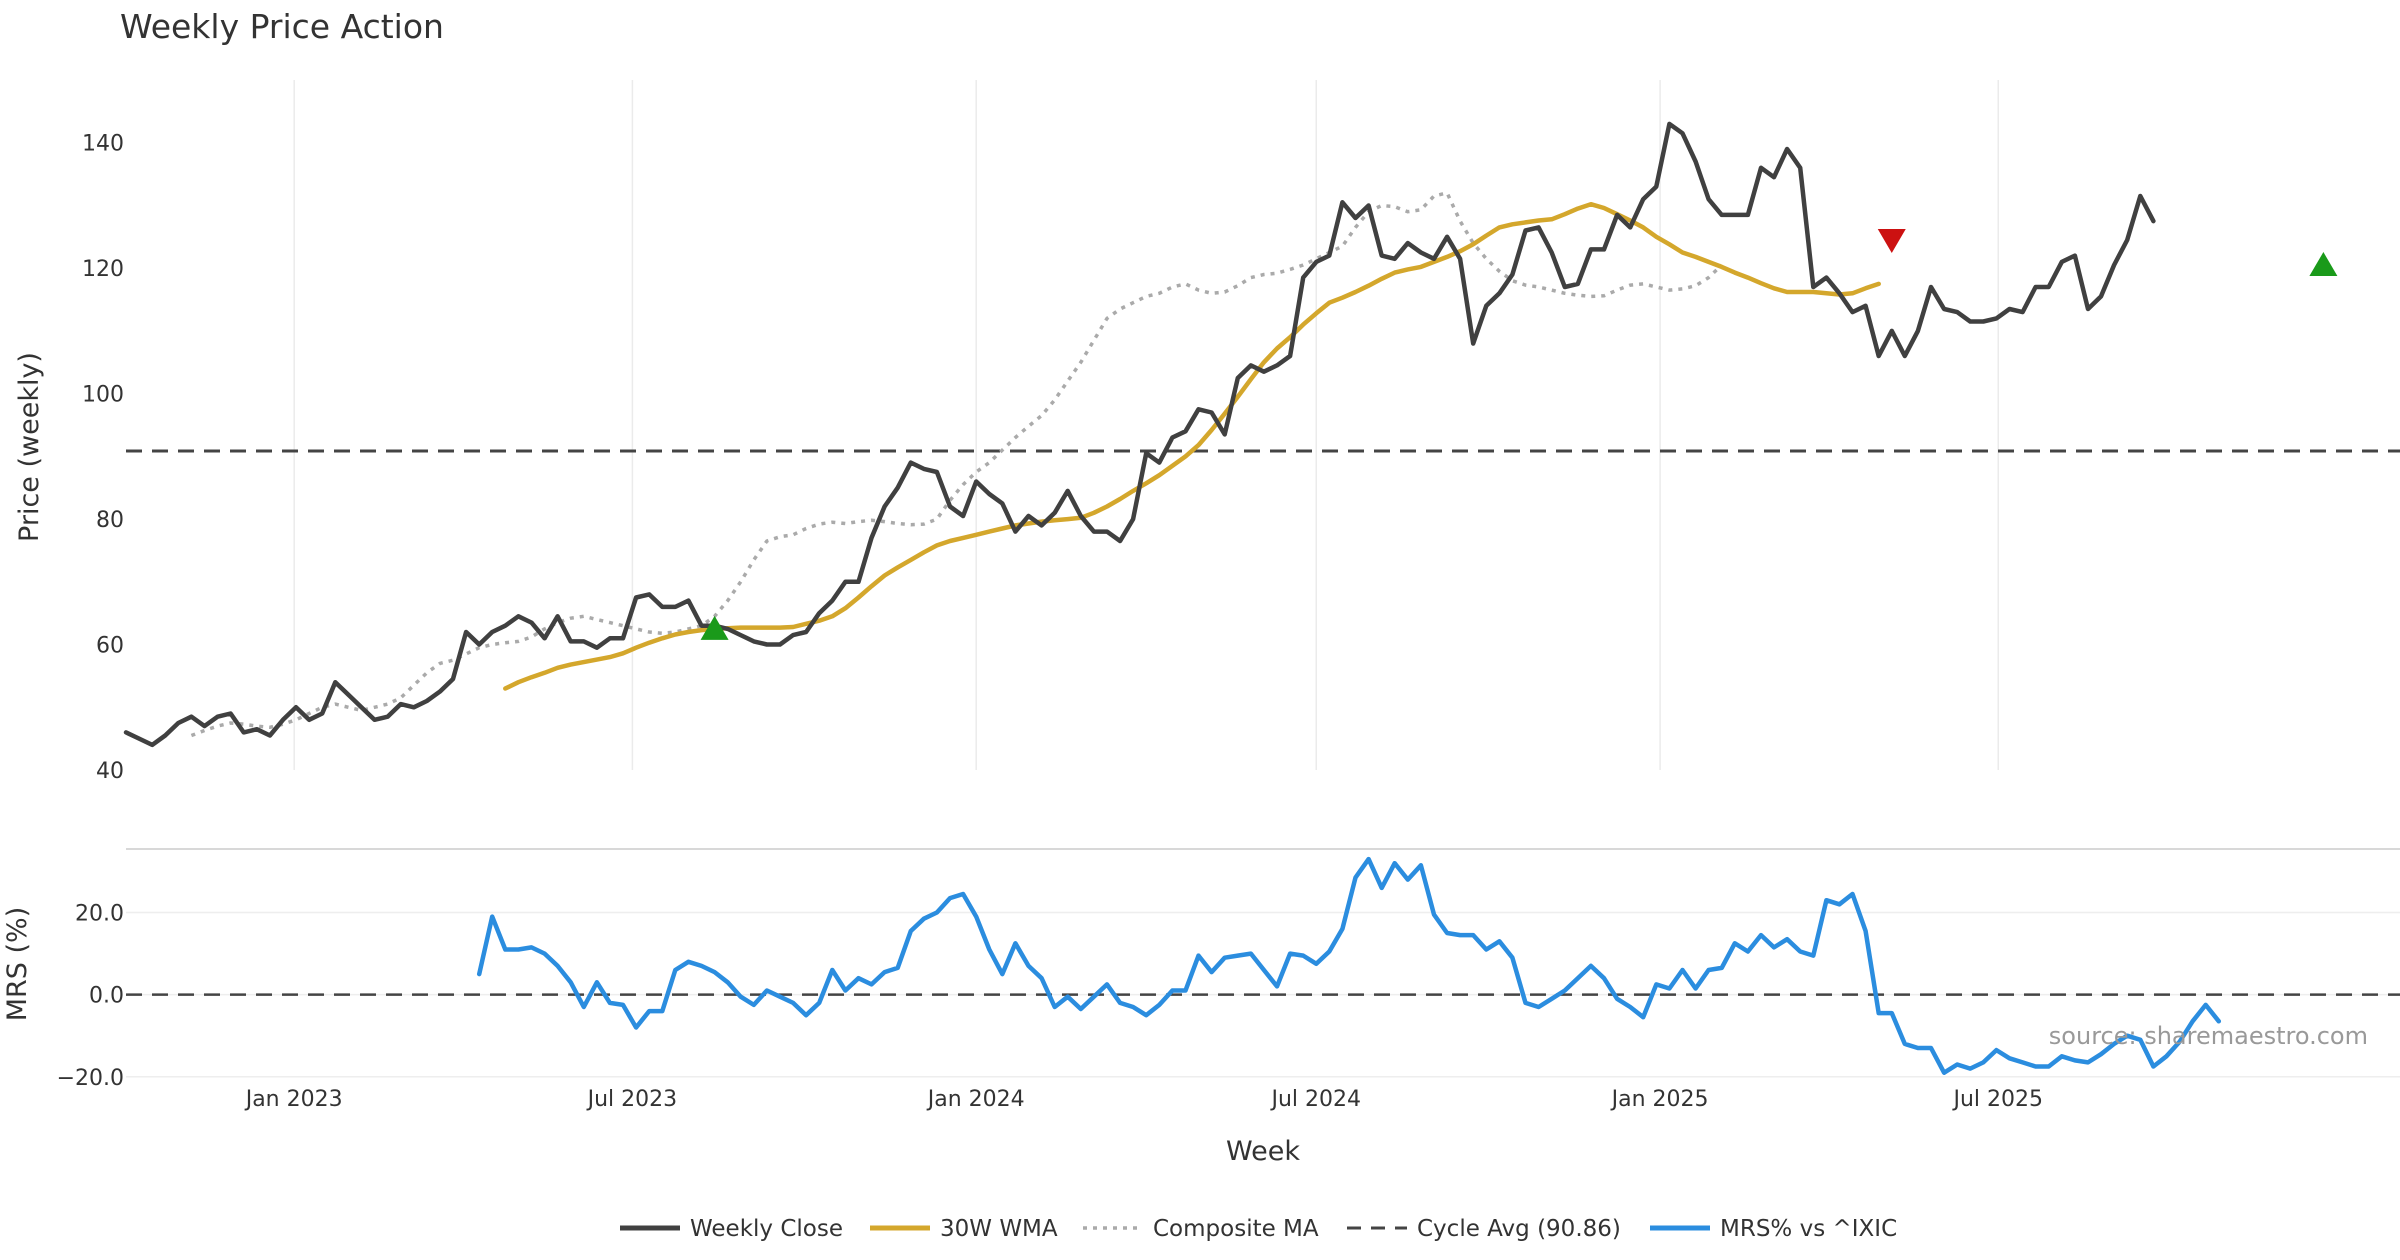  I want to click on mrs-y-axis: −20.0 0.0 20.0, so click(90, 996).